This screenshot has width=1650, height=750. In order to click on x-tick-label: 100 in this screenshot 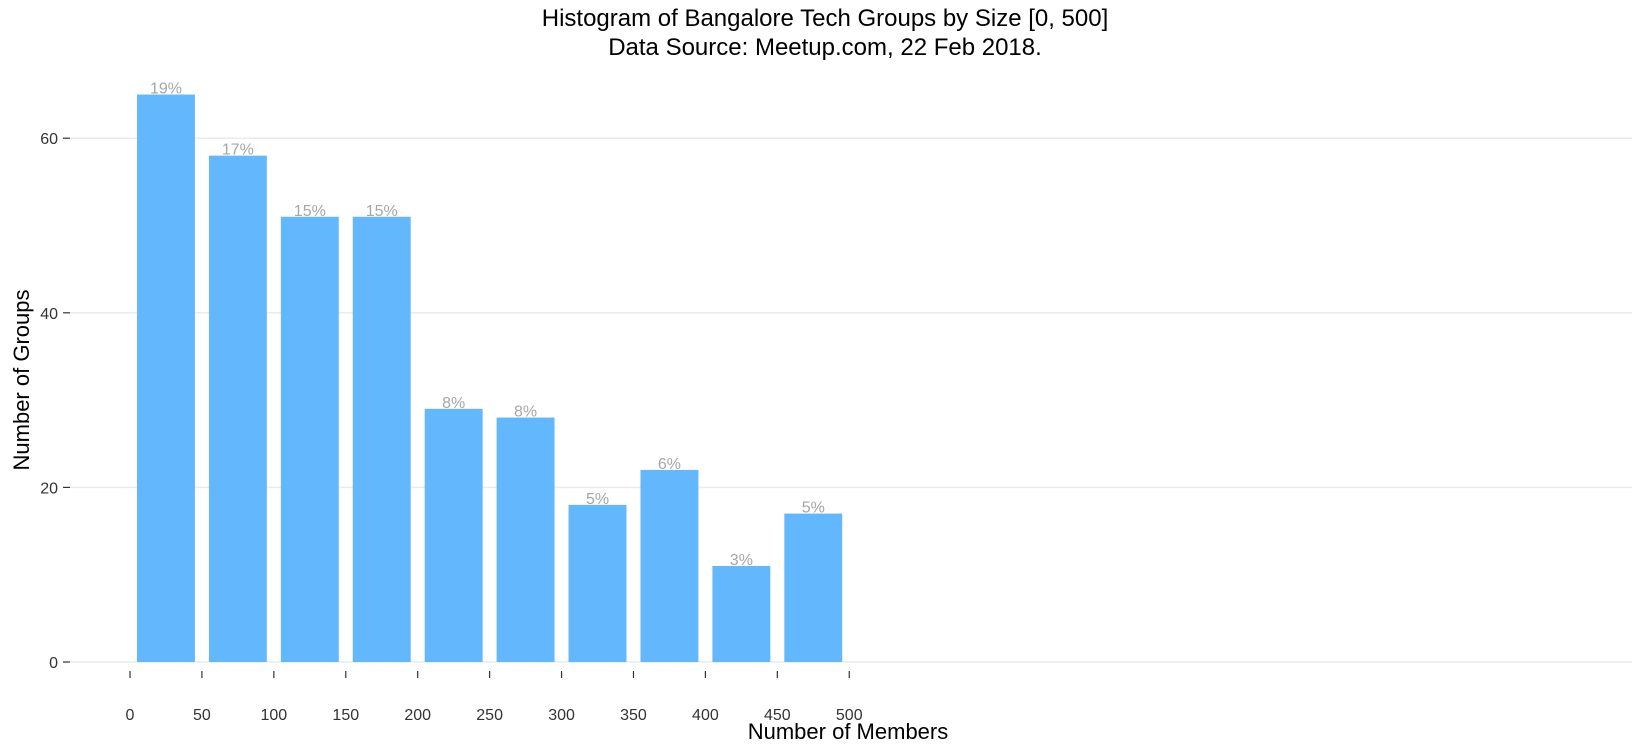, I will do `click(273, 715)`.